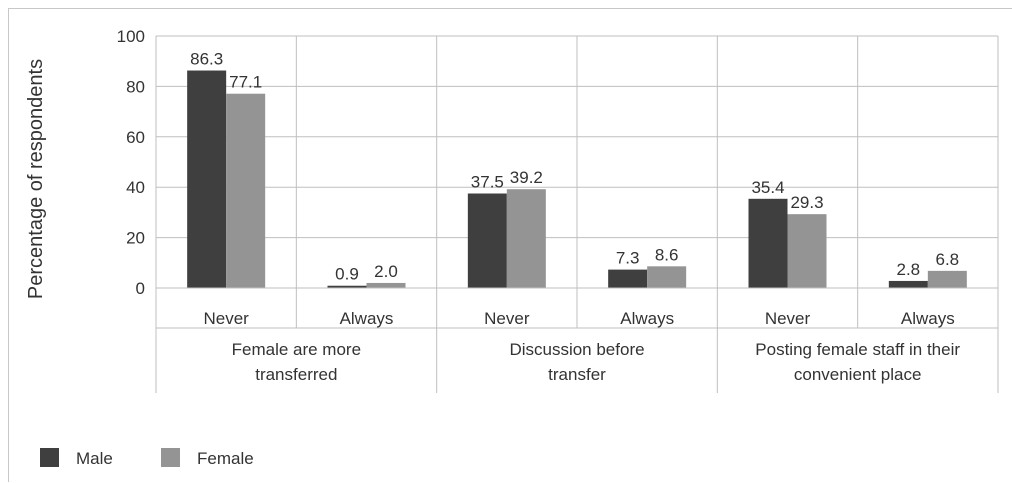 Image resolution: width=1012 pixels, height=483 pixels. Describe the element at coordinates (347, 274) in the screenshot. I see `data-label-male: 0.9` at that location.